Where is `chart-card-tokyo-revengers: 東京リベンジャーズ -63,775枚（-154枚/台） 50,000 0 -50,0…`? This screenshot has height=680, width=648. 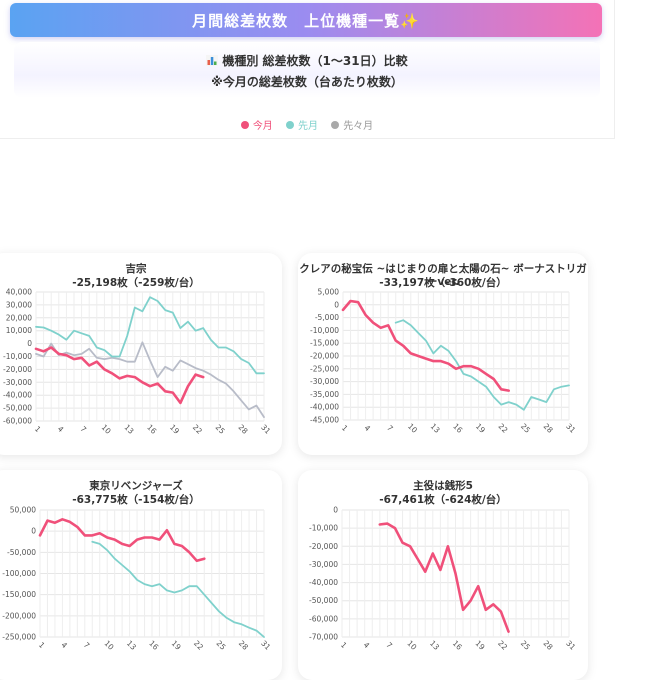
chart-card-tokyo-revengers: 東京リベンジャーズ -63,775枚（-154枚/台） 50,000 0 -50,0… is located at coordinates (141, 575).